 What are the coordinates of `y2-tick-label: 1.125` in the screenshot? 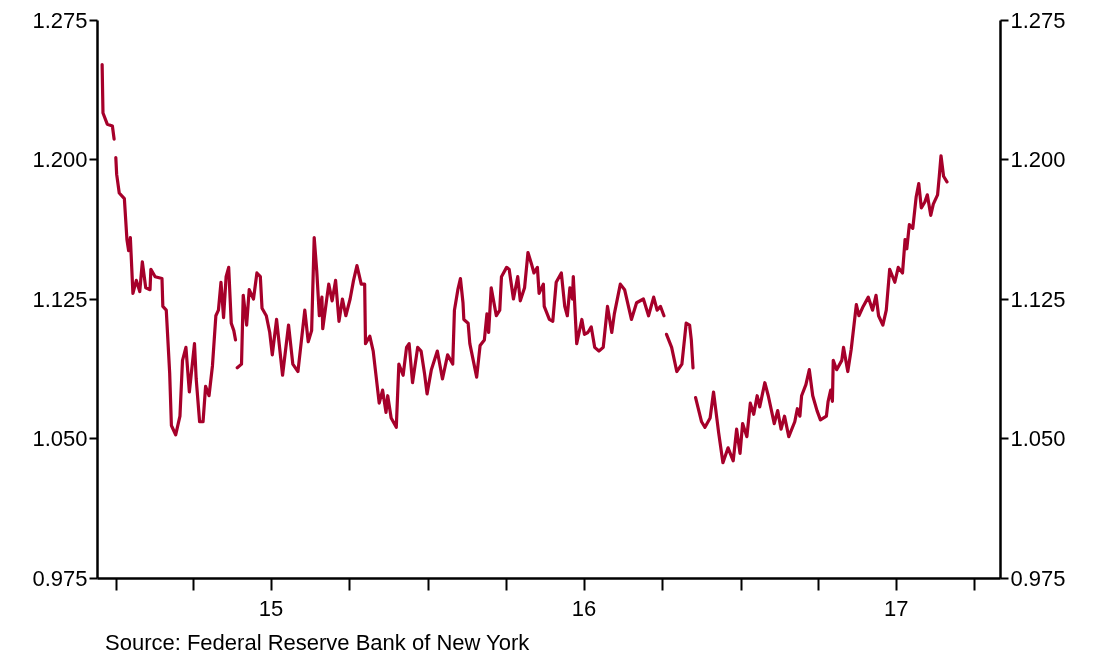 It's located at (1038, 299).